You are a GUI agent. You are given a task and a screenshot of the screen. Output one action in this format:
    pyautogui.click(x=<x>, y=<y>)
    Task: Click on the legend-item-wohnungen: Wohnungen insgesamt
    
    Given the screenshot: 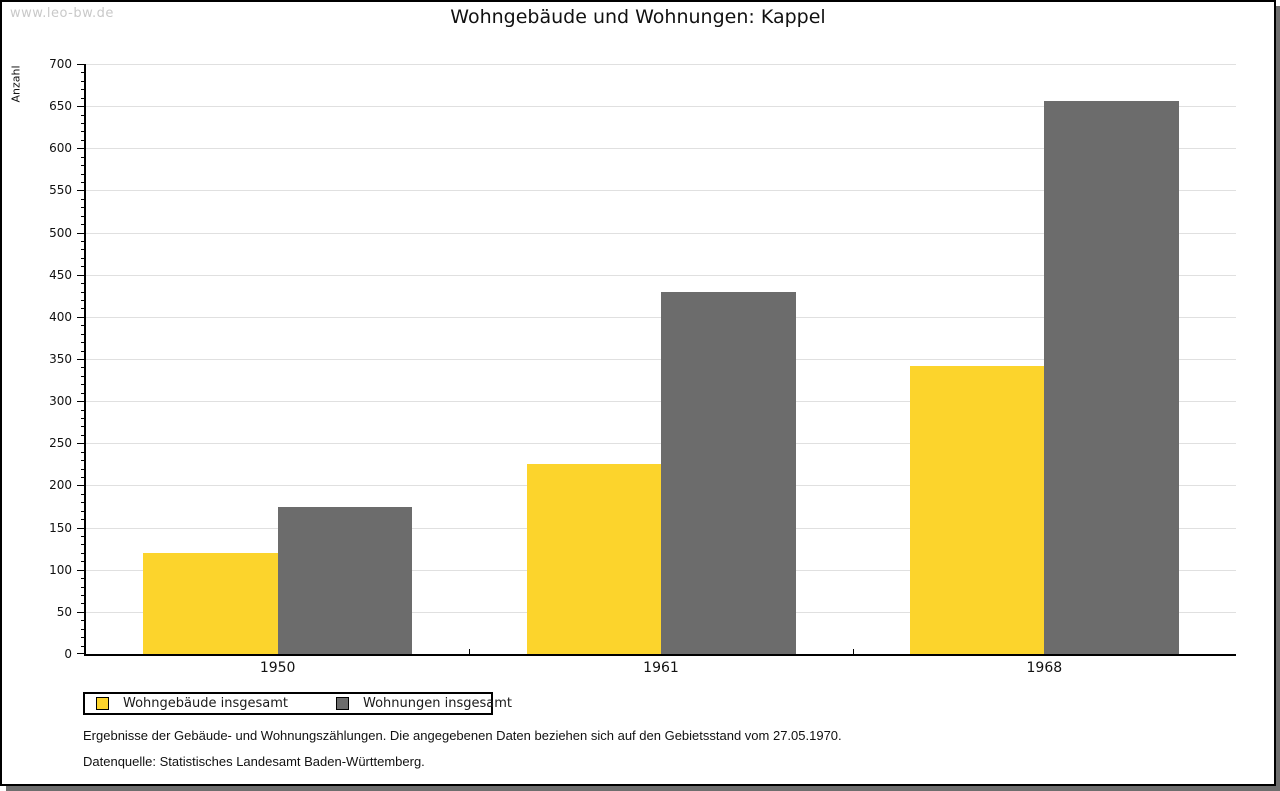 What is the action you would take?
    pyautogui.click(x=424, y=703)
    